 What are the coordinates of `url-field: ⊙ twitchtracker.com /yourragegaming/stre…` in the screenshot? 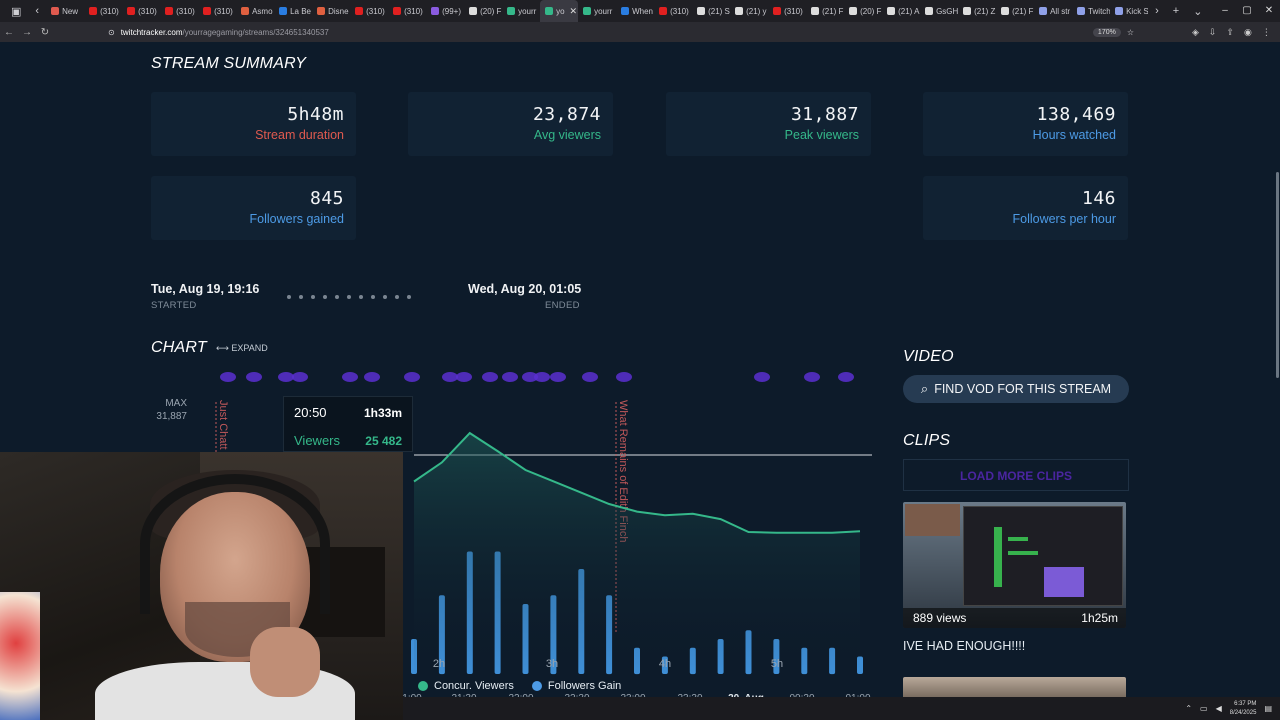 It's located at (619, 32).